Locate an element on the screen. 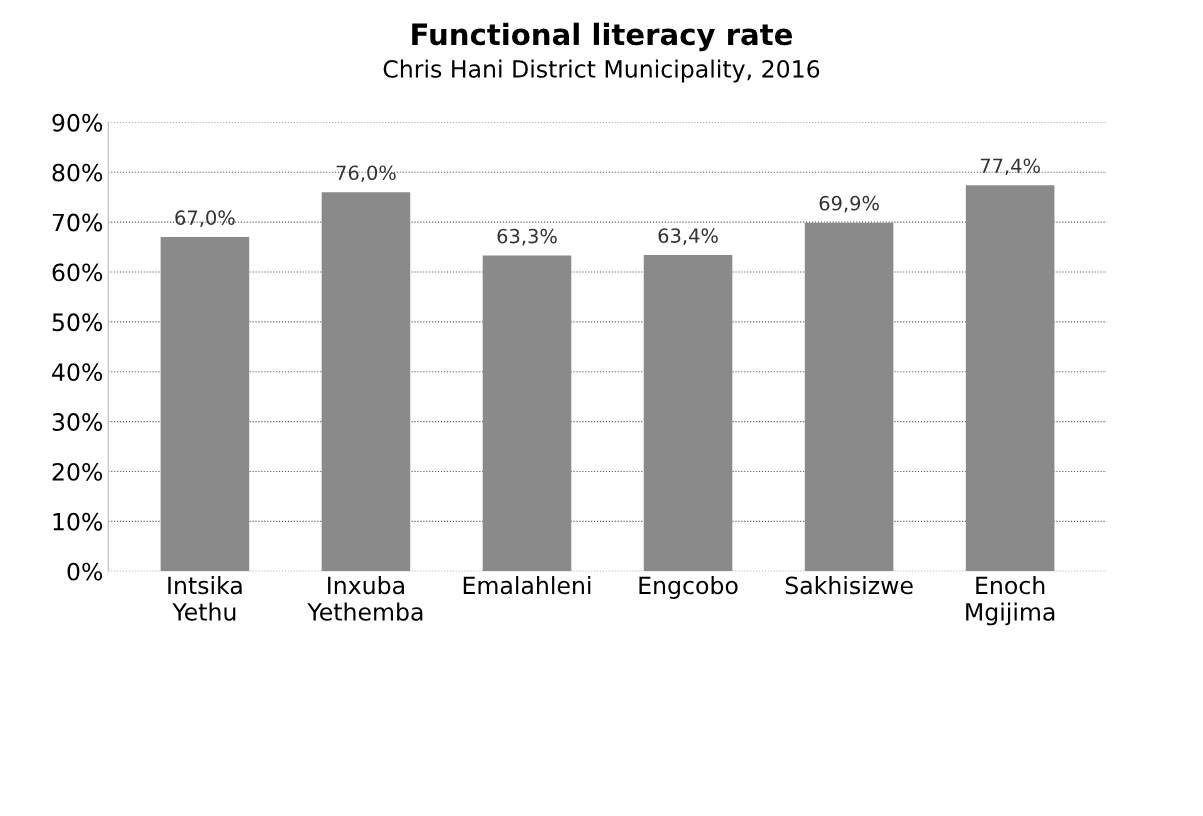 This screenshot has width=1203, height=816. y-tick-label: 90% is located at coordinates (77, 122).